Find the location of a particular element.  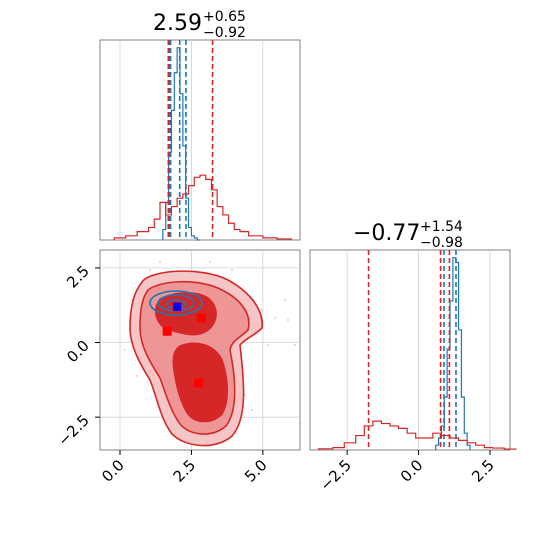

tl-series-1-line is located at coordinates (203, 207).